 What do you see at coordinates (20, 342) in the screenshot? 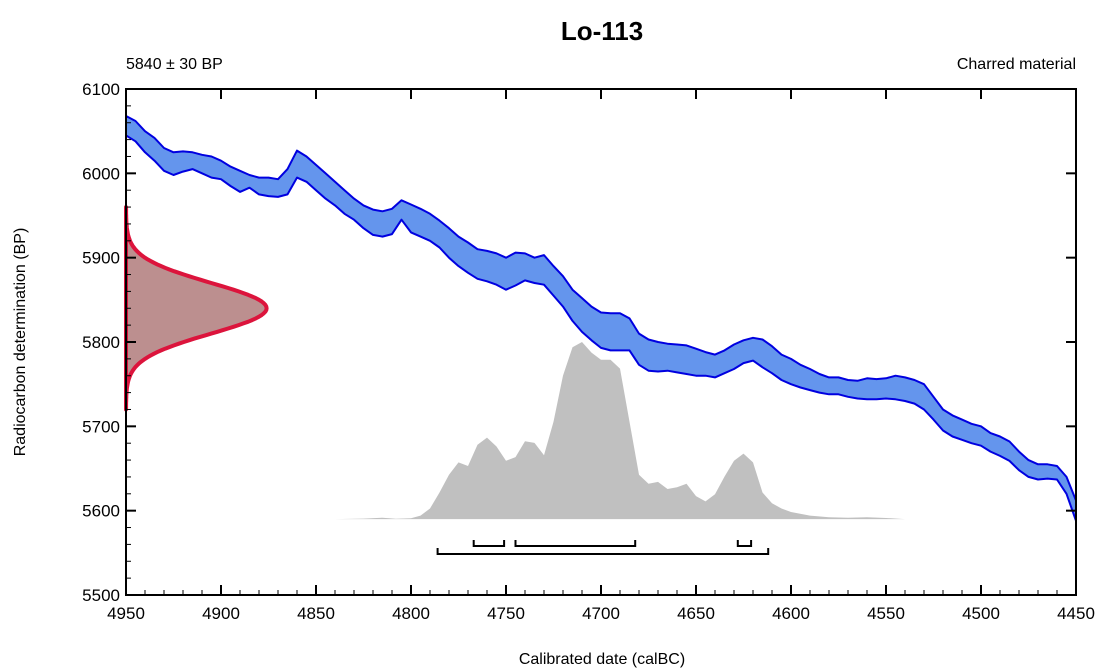
I see `y-axis-label: Radiocarbon determination (BP)` at bounding box center [20, 342].